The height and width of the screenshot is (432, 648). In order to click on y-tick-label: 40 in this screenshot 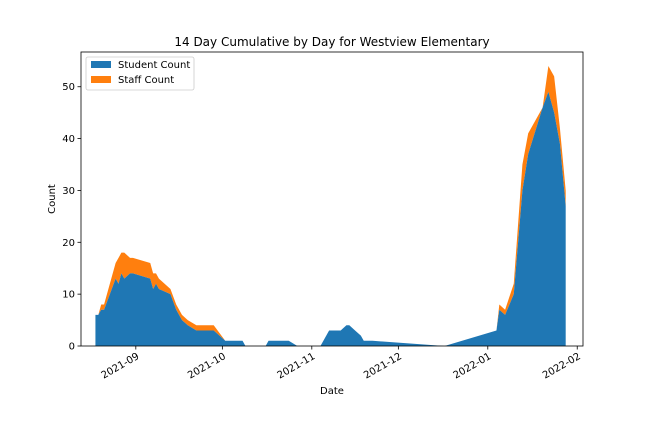, I will do `click(68, 139)`.